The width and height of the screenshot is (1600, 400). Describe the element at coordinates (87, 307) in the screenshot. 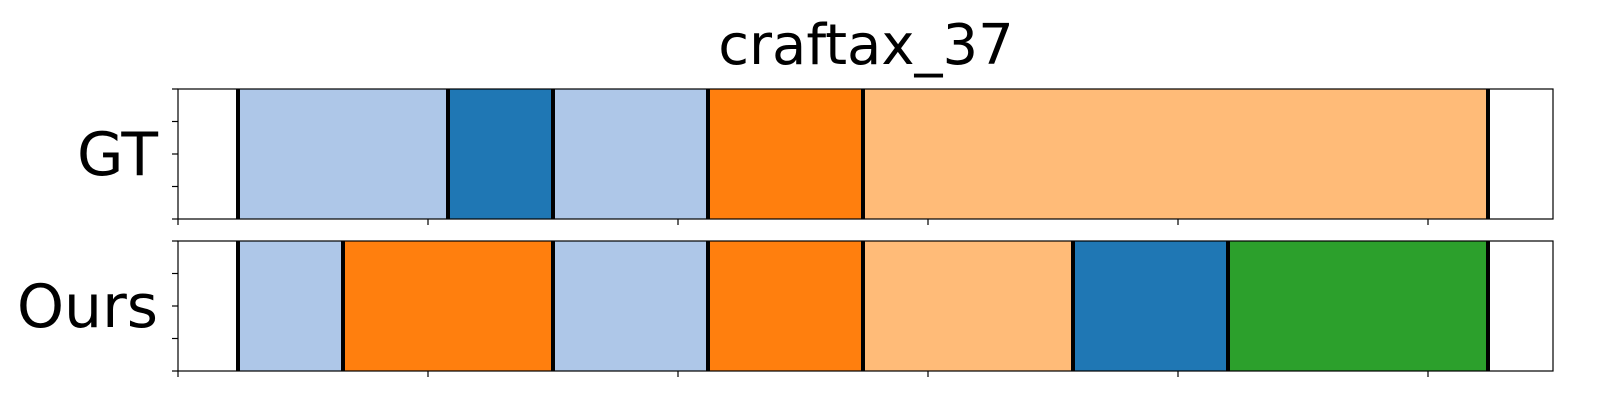

I see `row-label-ours: Ours` at that location.